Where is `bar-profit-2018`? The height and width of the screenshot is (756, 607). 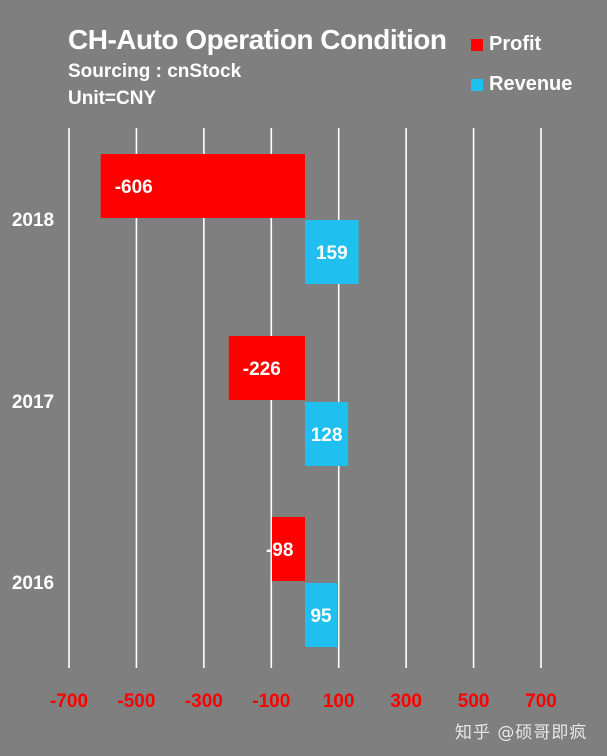 bar-profit-2018 is located at coordinates (202, 186).